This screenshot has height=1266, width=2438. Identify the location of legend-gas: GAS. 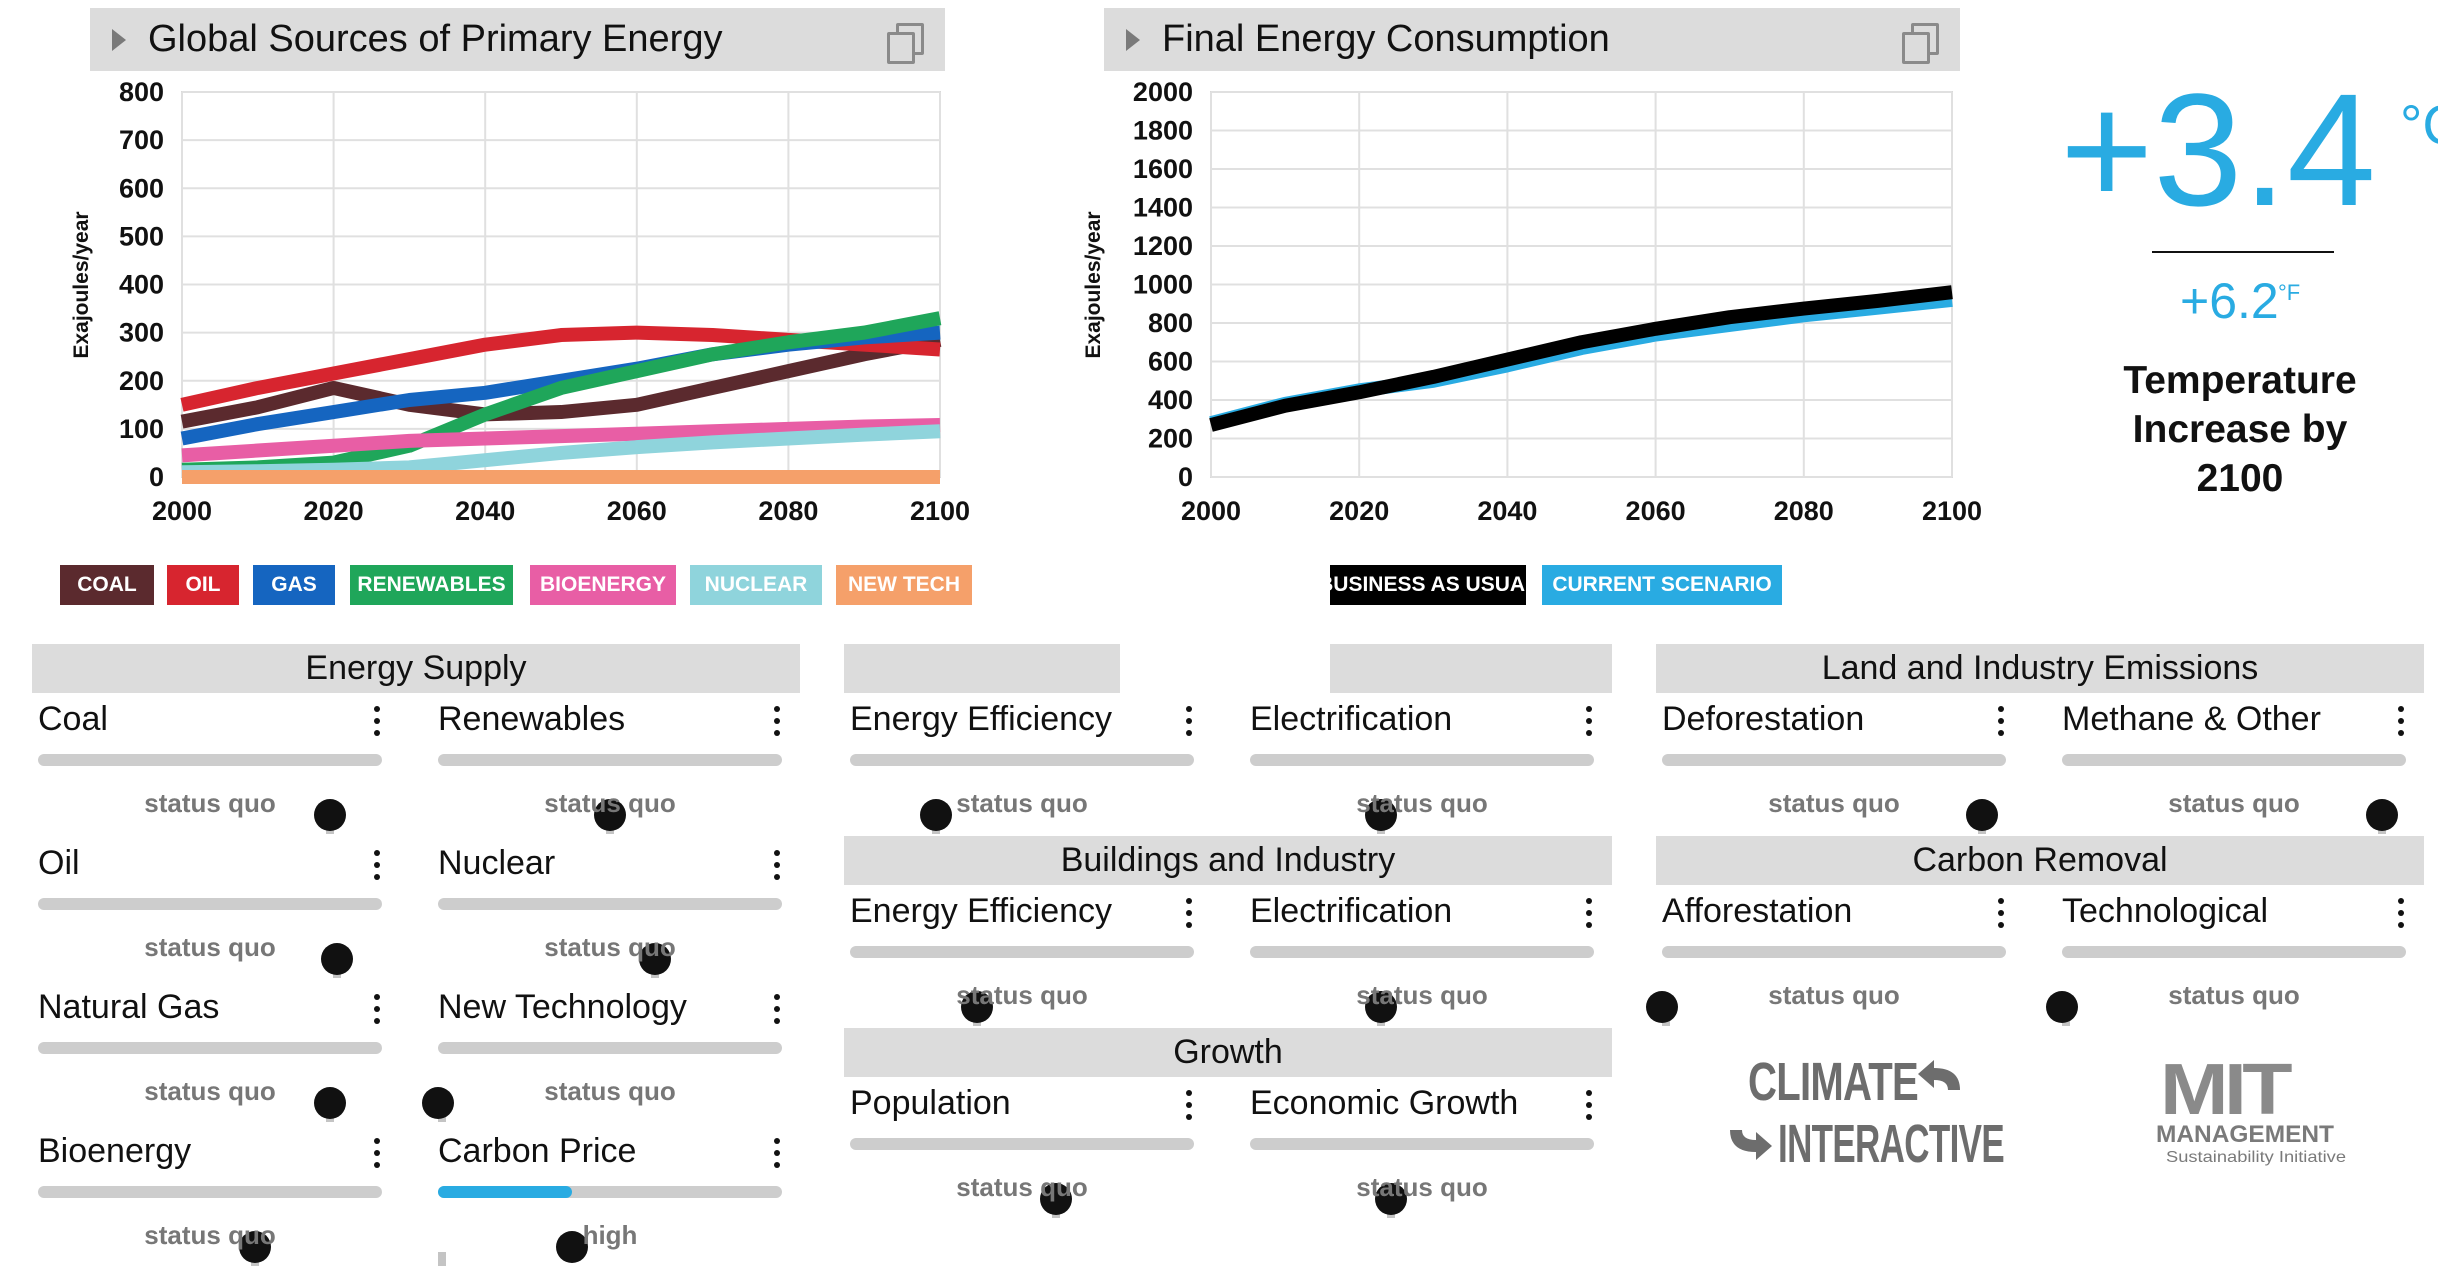
(294, 585).